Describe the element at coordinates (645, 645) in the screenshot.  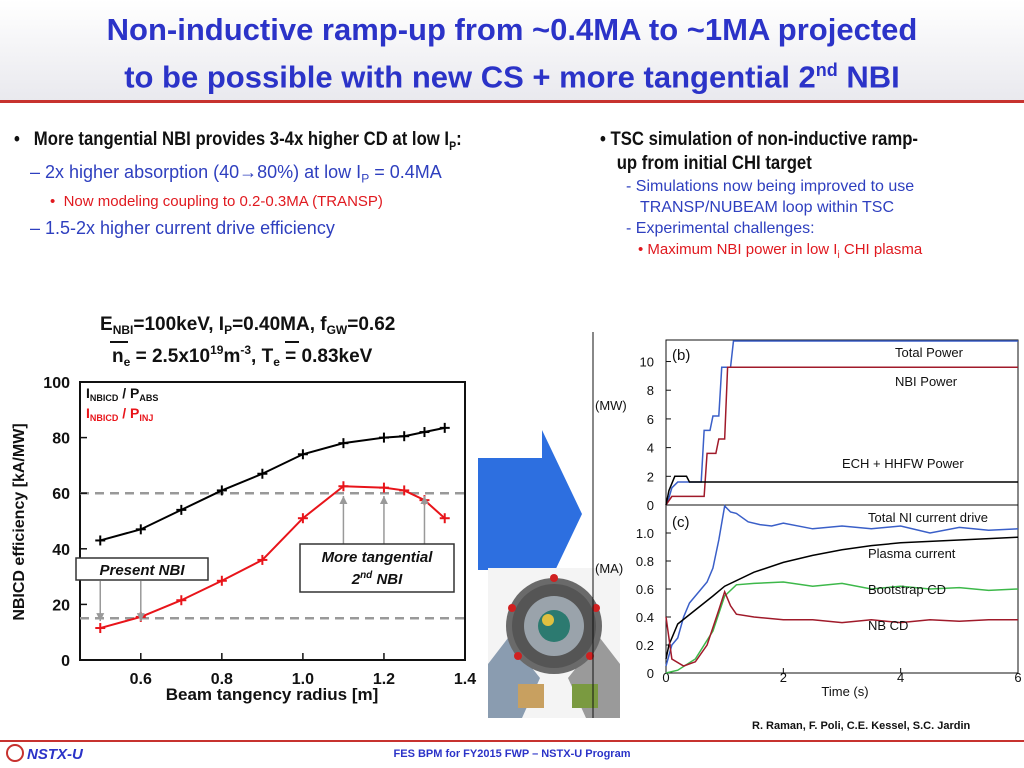
I see `y-tick-label: 0.2` at that location.